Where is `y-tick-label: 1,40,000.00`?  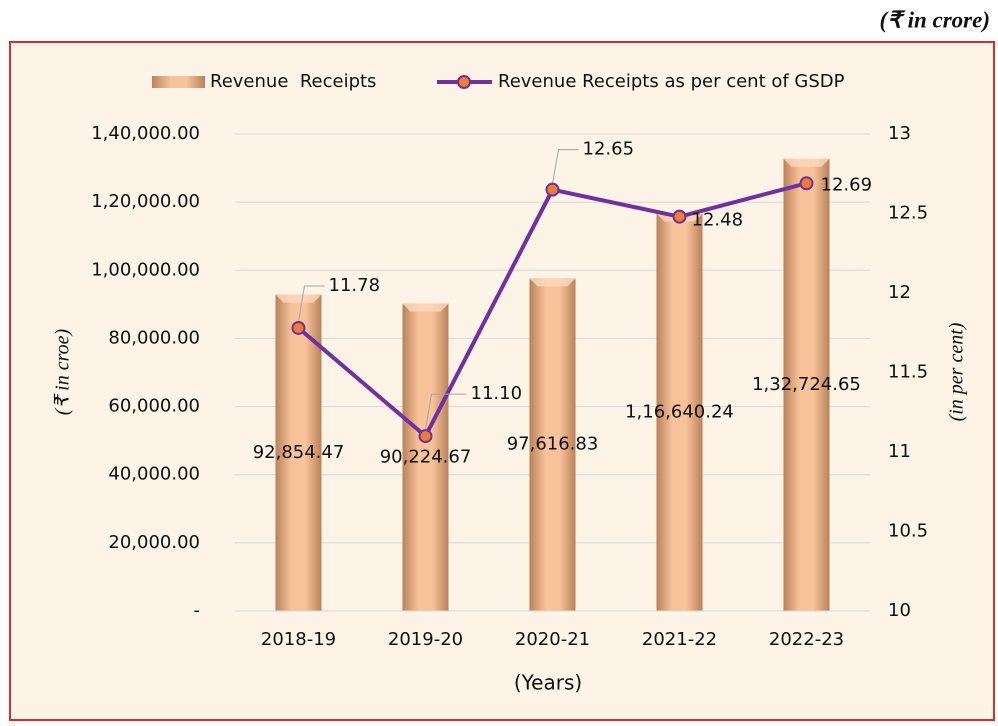 y-tick-label: 1,40,000.00 is located at coordinates (145, 133).